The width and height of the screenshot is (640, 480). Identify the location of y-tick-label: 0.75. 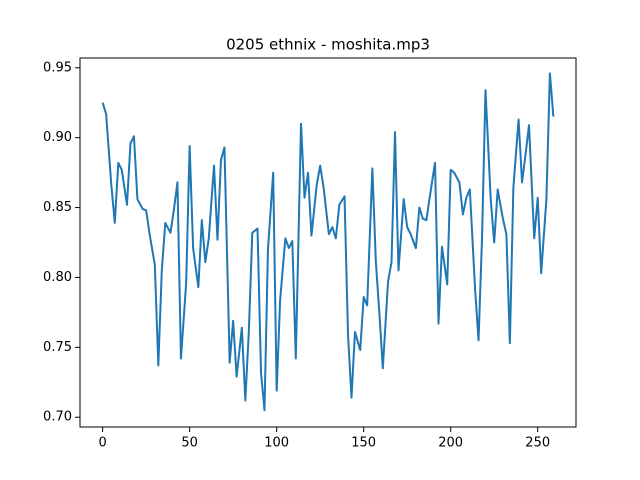
(57, 347).